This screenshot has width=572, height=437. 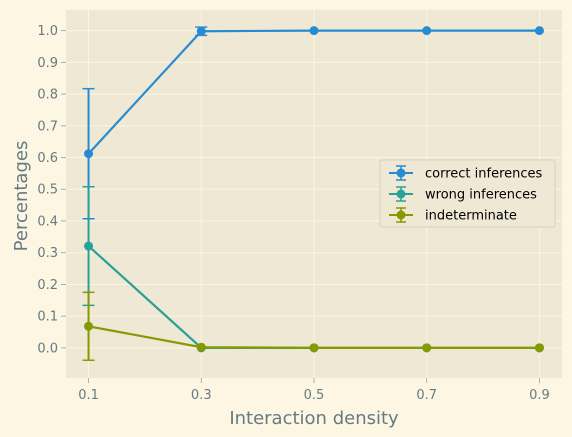 What do you see at coordinates (47, 31) in the screenshot?
I see `y-tick-label: 1.0` at bounding box center [47, 31].